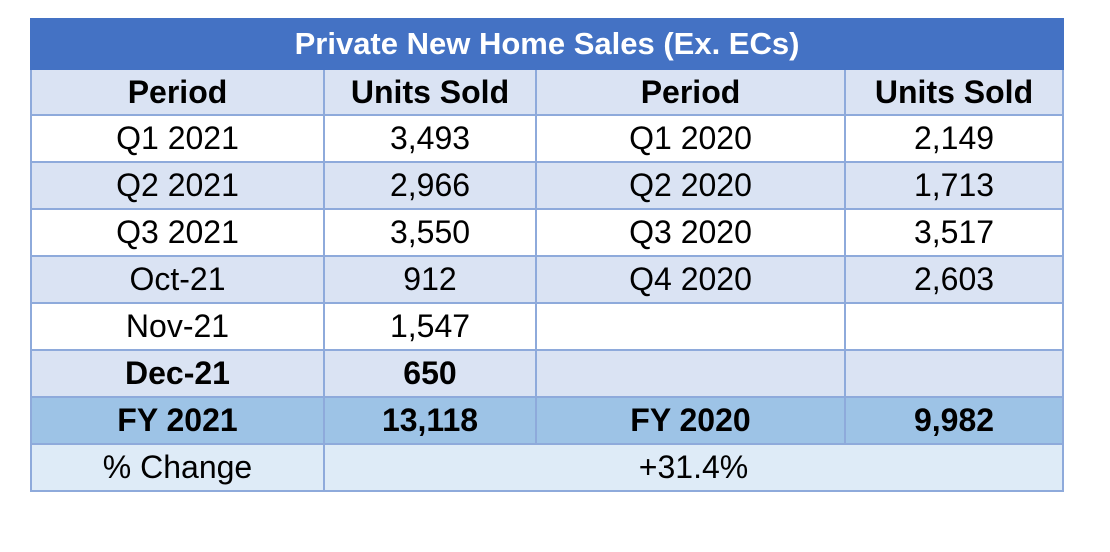  I want to click on header-units-2021: Units Sold, so click(430, 92).